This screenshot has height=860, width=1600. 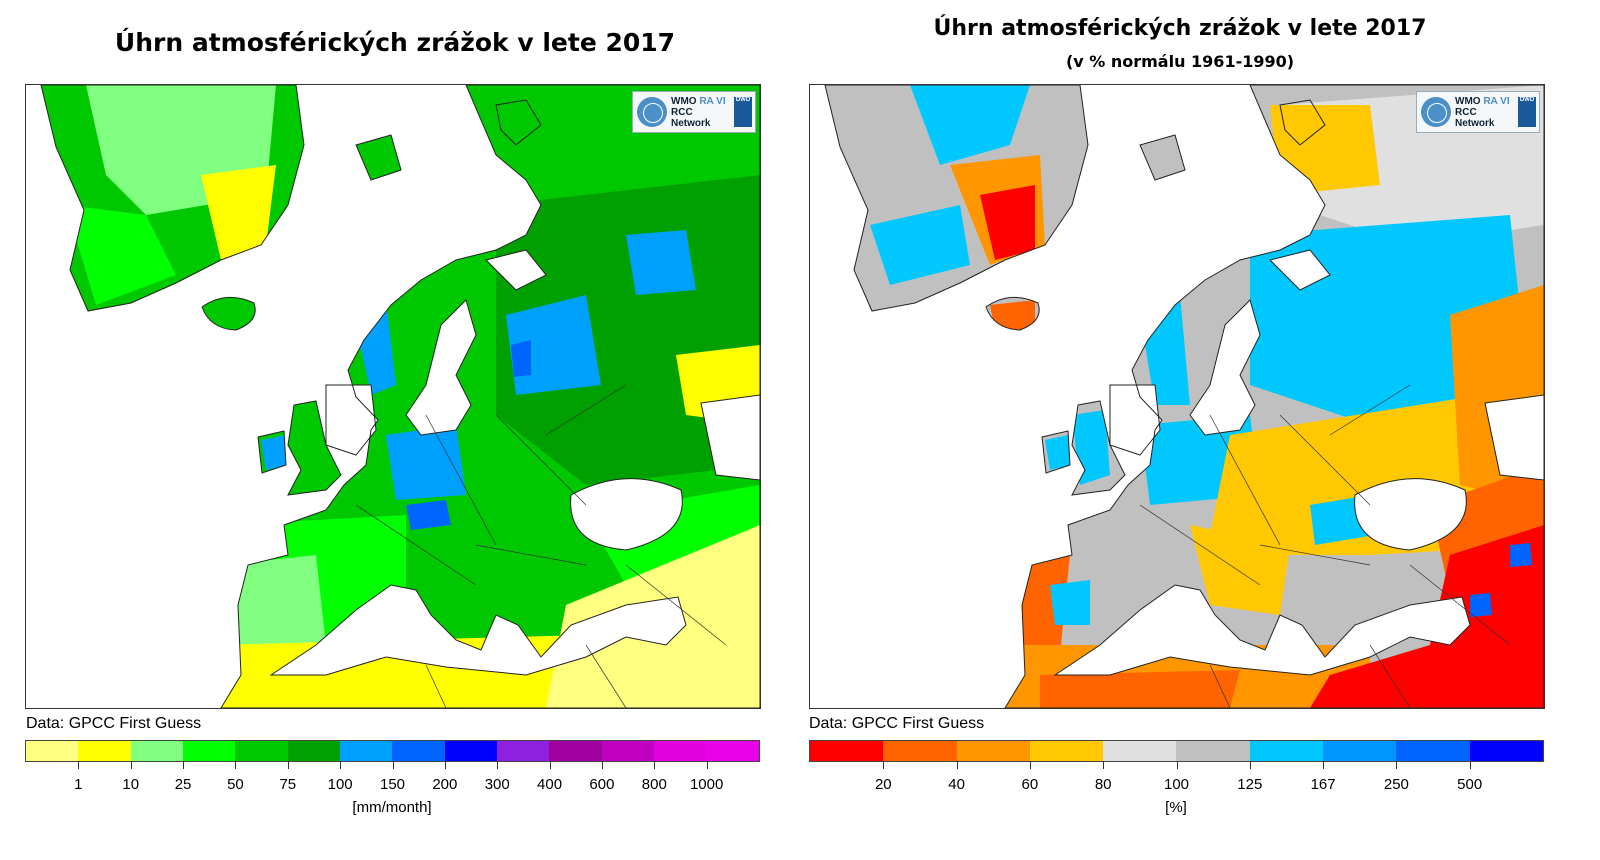 I want to click on tick-label: 50, so click(x=235, y=784).